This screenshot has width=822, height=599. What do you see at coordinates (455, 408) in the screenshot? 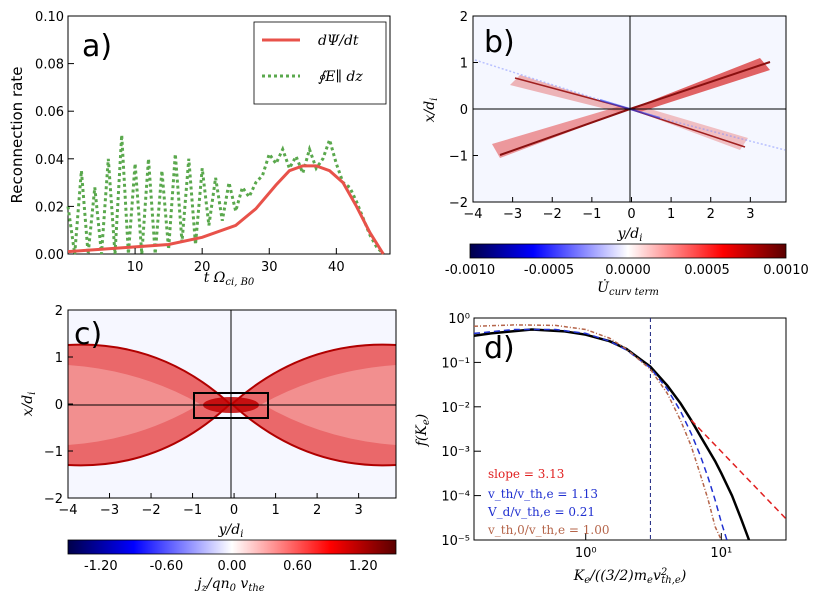
I see `d-ytick-label: 10⁻²` at bounding box center [455, 408].